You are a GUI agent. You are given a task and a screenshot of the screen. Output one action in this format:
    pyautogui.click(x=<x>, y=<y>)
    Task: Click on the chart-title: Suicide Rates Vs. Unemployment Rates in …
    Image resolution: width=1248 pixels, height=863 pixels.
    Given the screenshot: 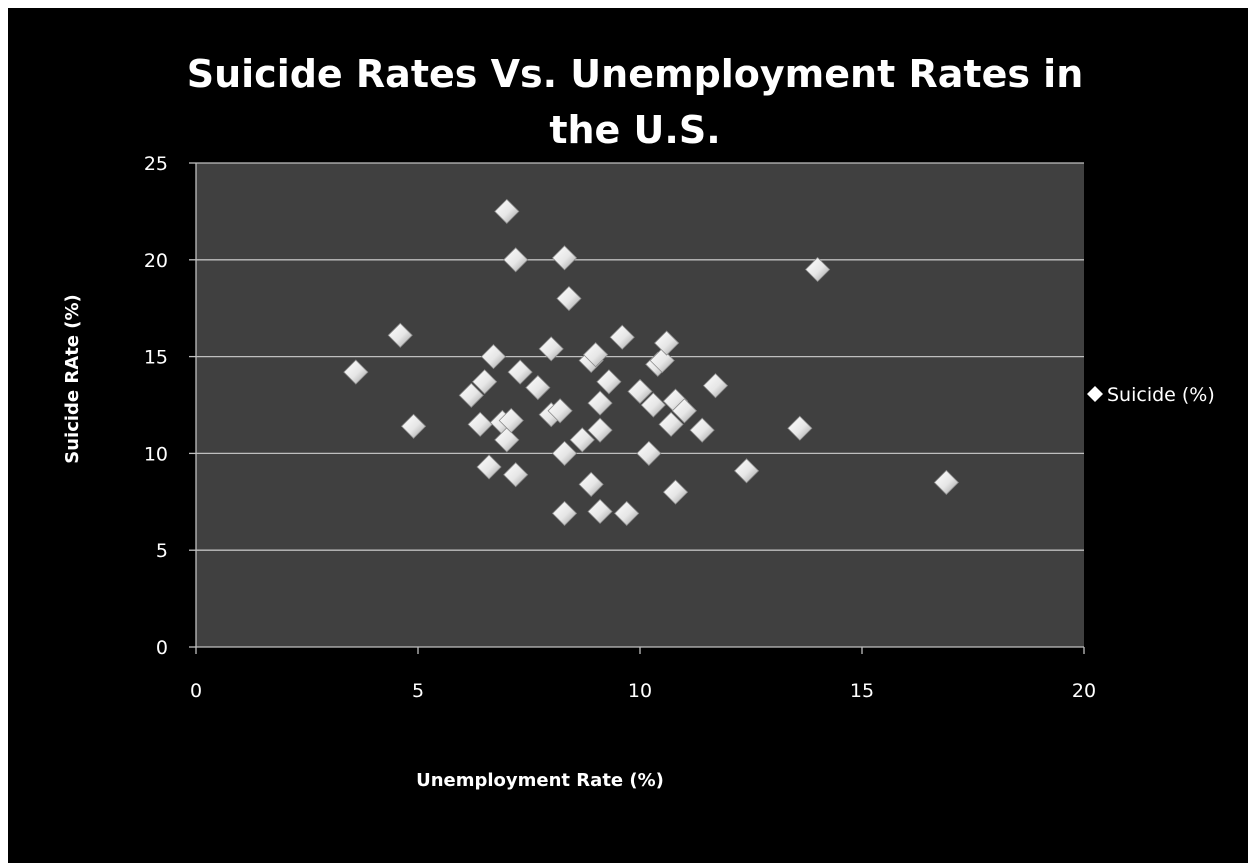 What is the action you would take?
    pyautogui.click(x=635, y=102)
    